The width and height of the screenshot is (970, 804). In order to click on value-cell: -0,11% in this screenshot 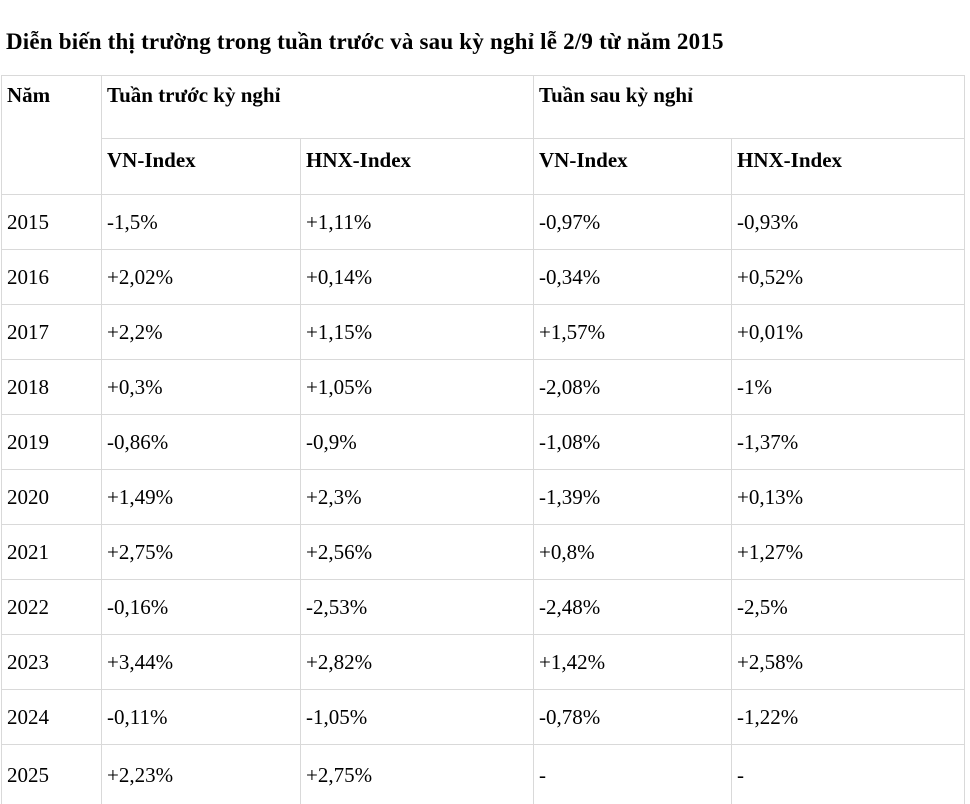, I will do `click(201, 717)`.